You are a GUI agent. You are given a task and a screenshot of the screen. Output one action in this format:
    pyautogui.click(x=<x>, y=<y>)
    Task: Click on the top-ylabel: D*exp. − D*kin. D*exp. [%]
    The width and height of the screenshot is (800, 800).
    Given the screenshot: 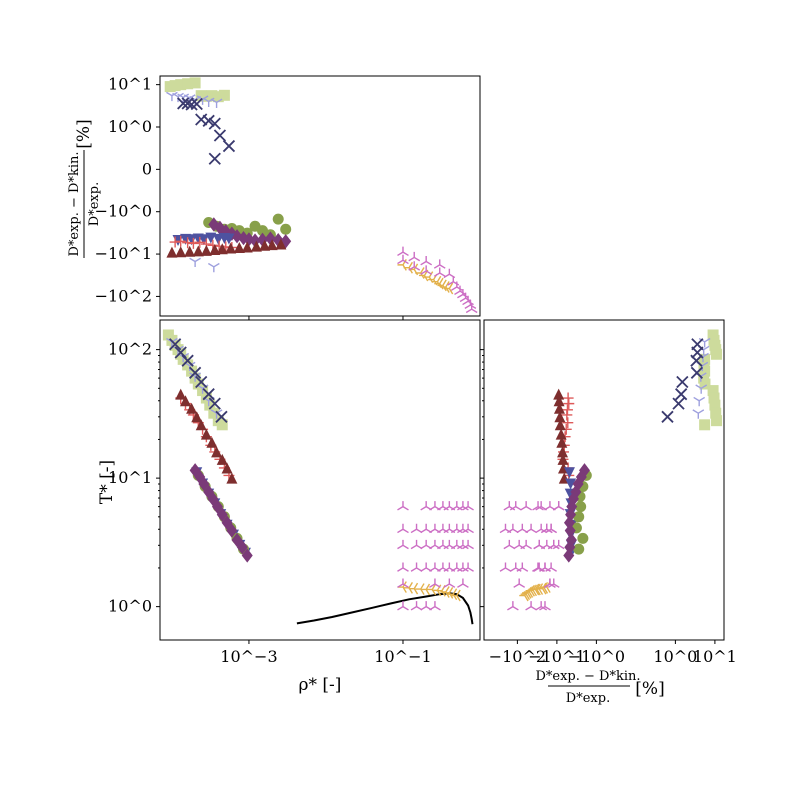 What is the action you would take?
    pyautogui.click(x=84, y=188)
    